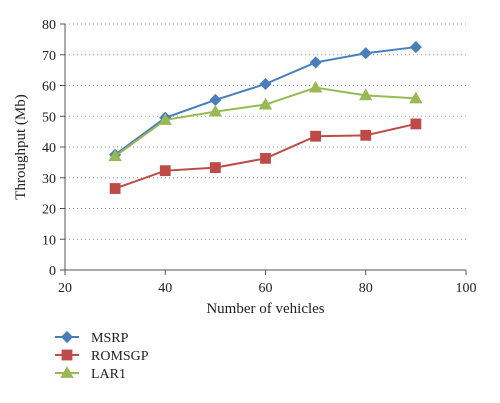 This screenshot has width=500, height=403. Describe the element at coordinates (49, 117) in the screenshot. I see `y-tick-label-50: 50` at that location.